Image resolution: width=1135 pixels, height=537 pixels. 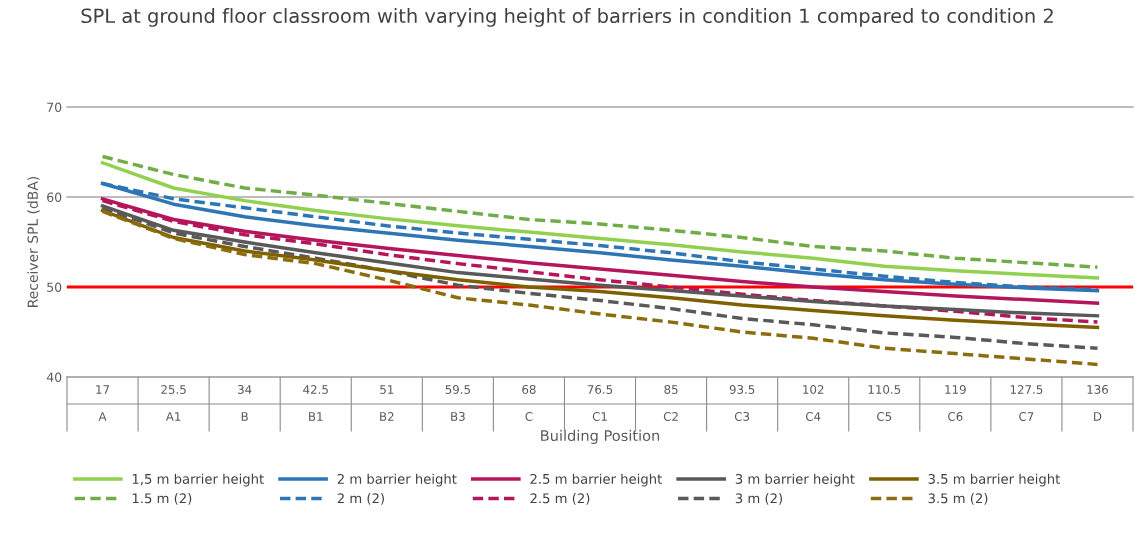 I want to click on y-tick-label: 60, so click(x=54, y=197).